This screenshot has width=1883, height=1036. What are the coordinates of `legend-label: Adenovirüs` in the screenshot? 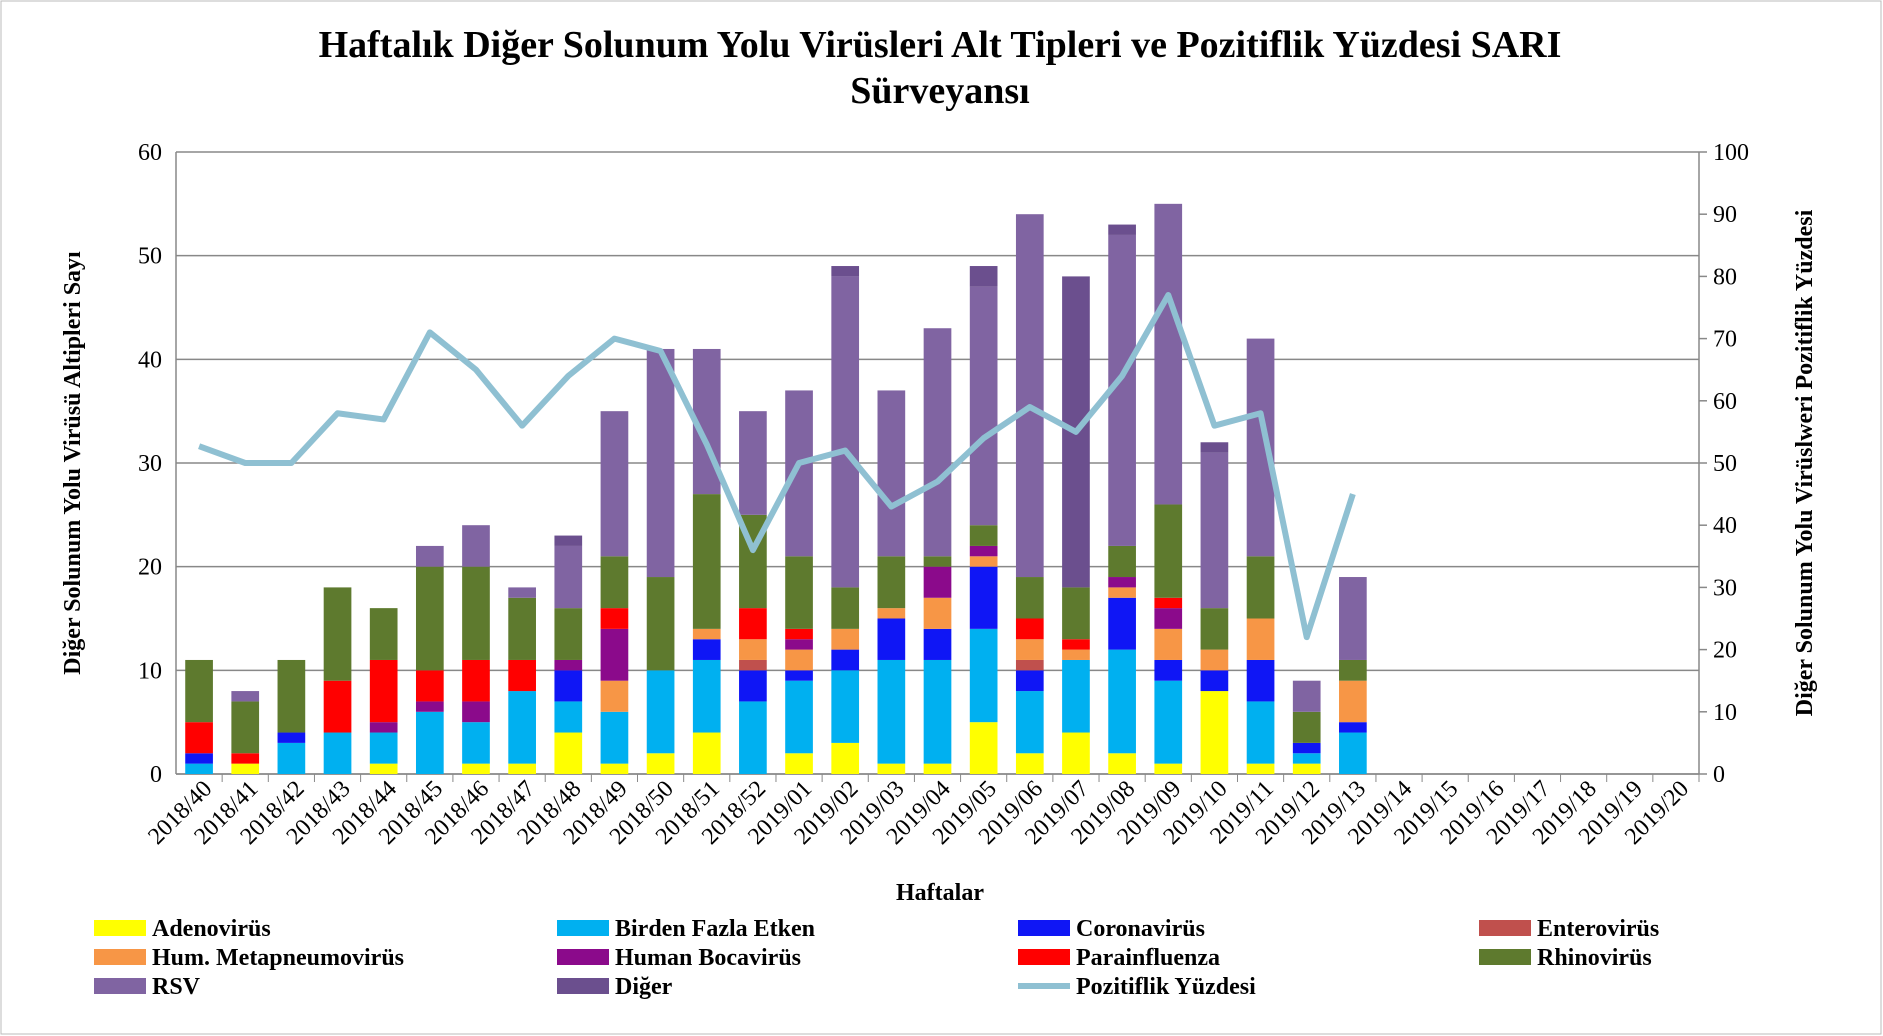 It's located at (211, 929).